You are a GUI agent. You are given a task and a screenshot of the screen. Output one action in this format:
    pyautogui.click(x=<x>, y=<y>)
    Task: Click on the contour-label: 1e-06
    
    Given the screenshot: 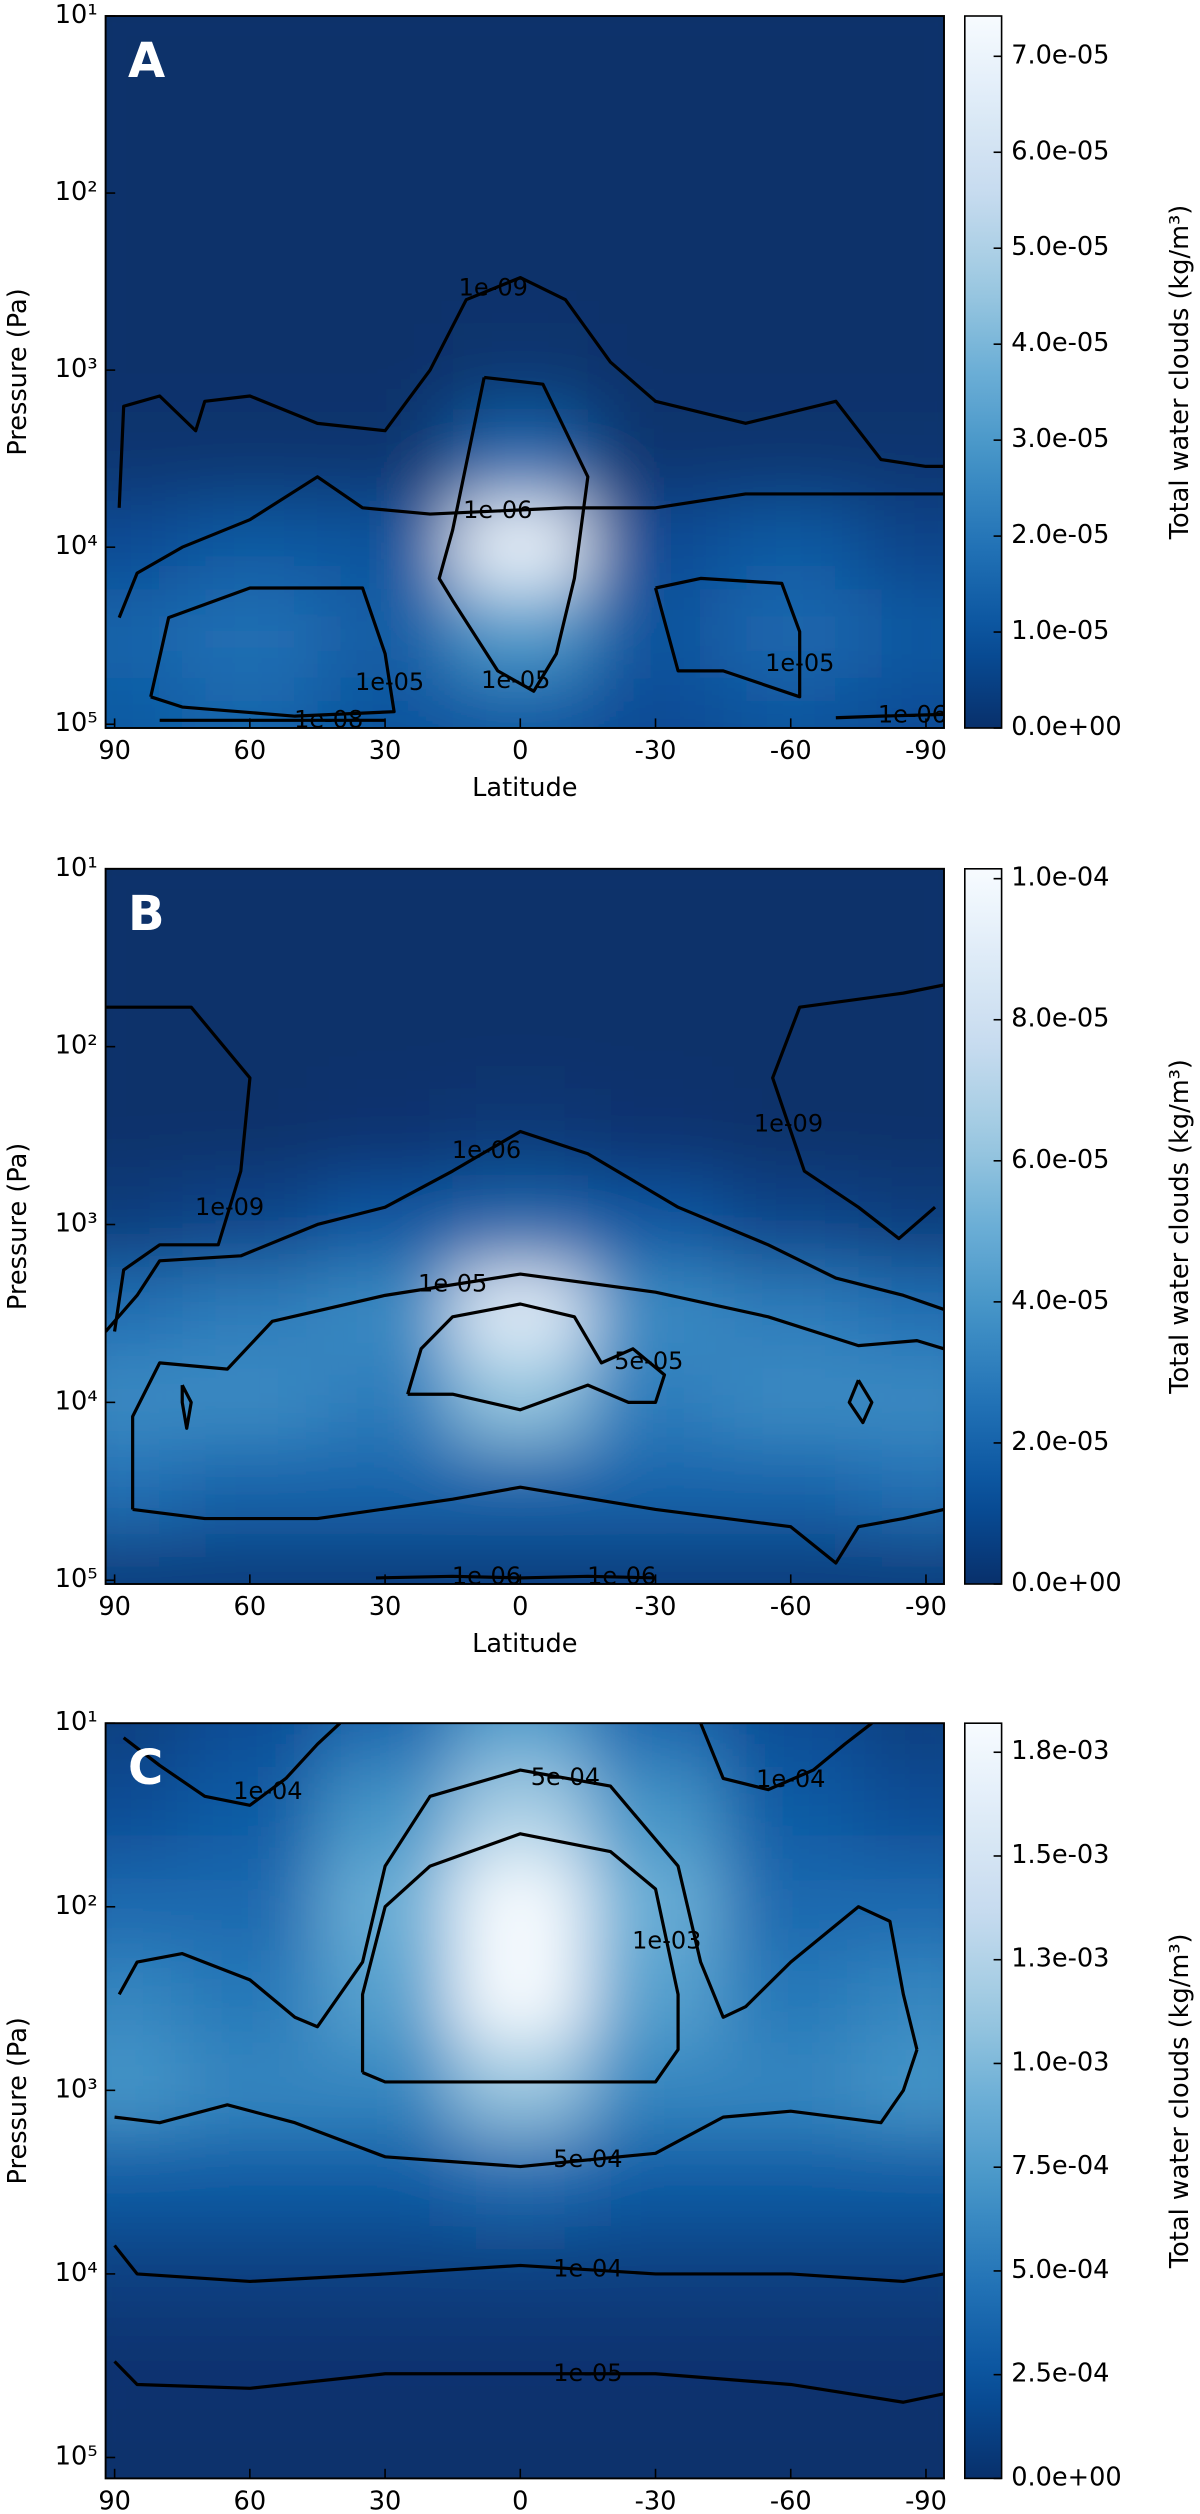 What is the action you would take?
    pyautogui.click(x=621, y=1576)
    